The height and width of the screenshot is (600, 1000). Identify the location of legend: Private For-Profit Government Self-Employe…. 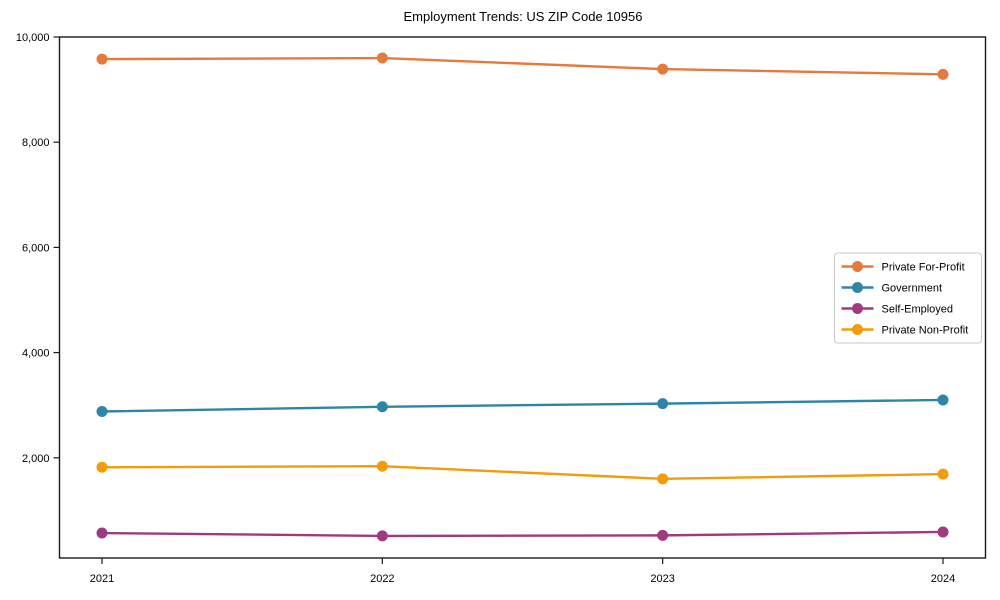
(908, 298).